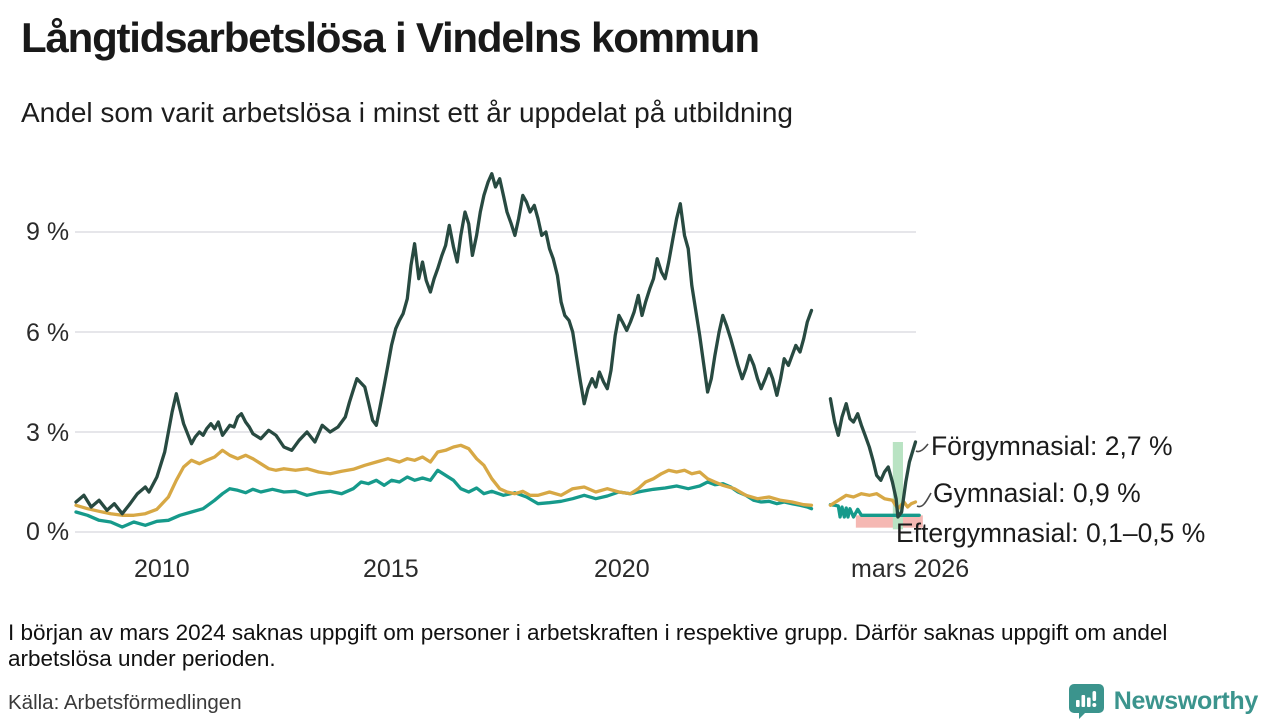  What do you see at coordinates (897, 486) in the screenshot?
I see `forgymnasial-range-band` at bounding box center [897, 486].